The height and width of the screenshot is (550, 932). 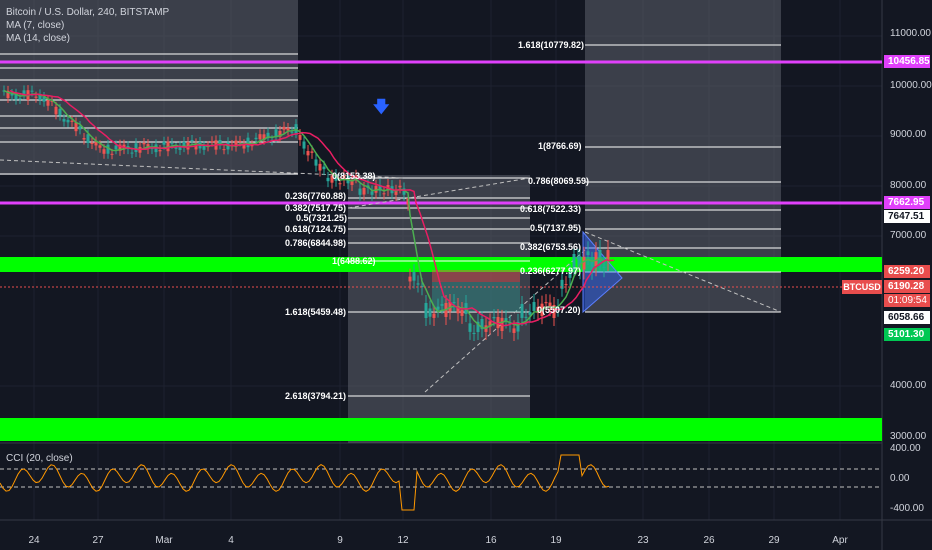 I want to click on cci-axis-label: 0.00, so click(x=900, y=478).